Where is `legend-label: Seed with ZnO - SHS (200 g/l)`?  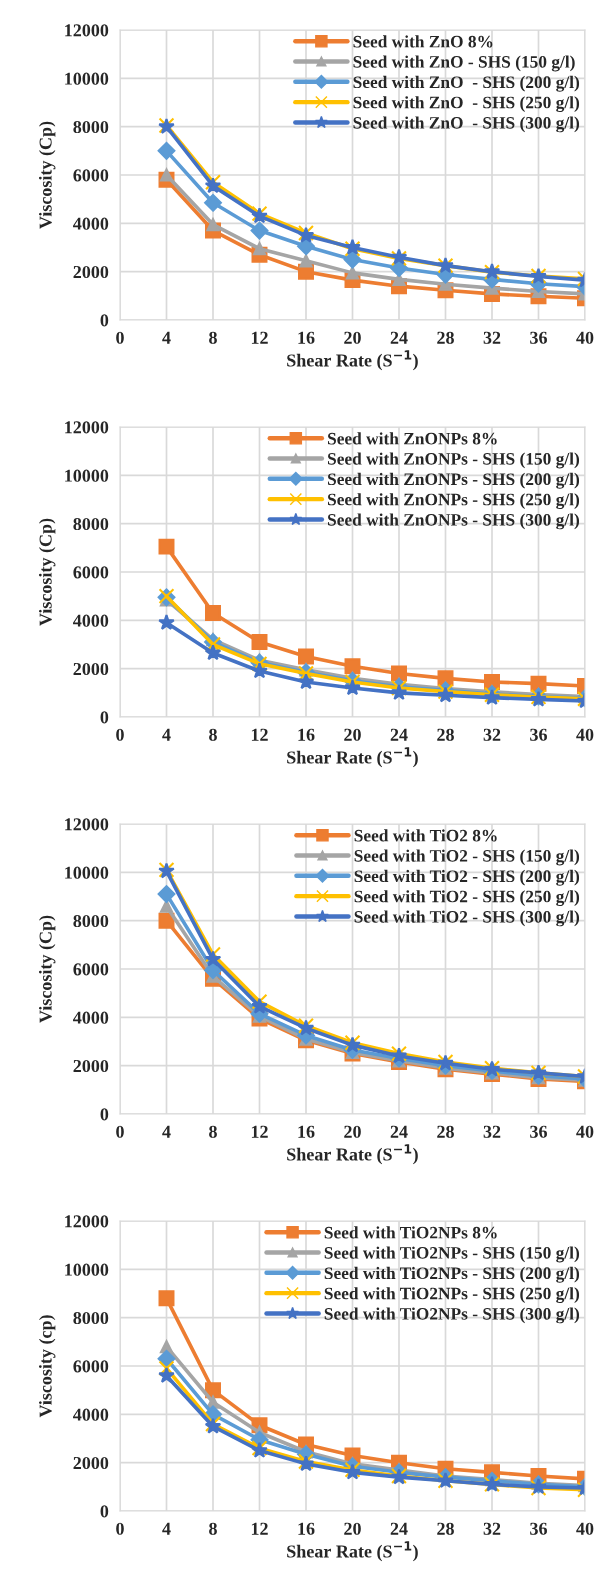
legend-label: Seed with ZnO - SHS (200 g/l) is located at coordinates (466, 83).